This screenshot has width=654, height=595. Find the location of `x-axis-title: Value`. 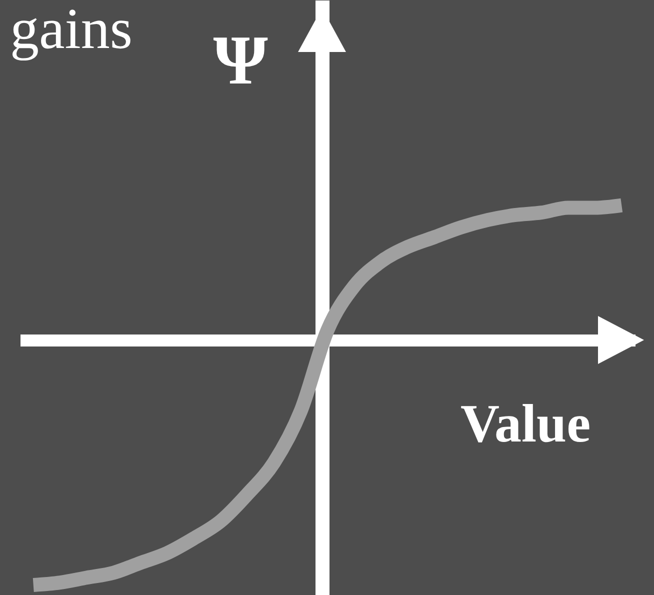

x-axis-title: Value is located at coordinates (525, 424).